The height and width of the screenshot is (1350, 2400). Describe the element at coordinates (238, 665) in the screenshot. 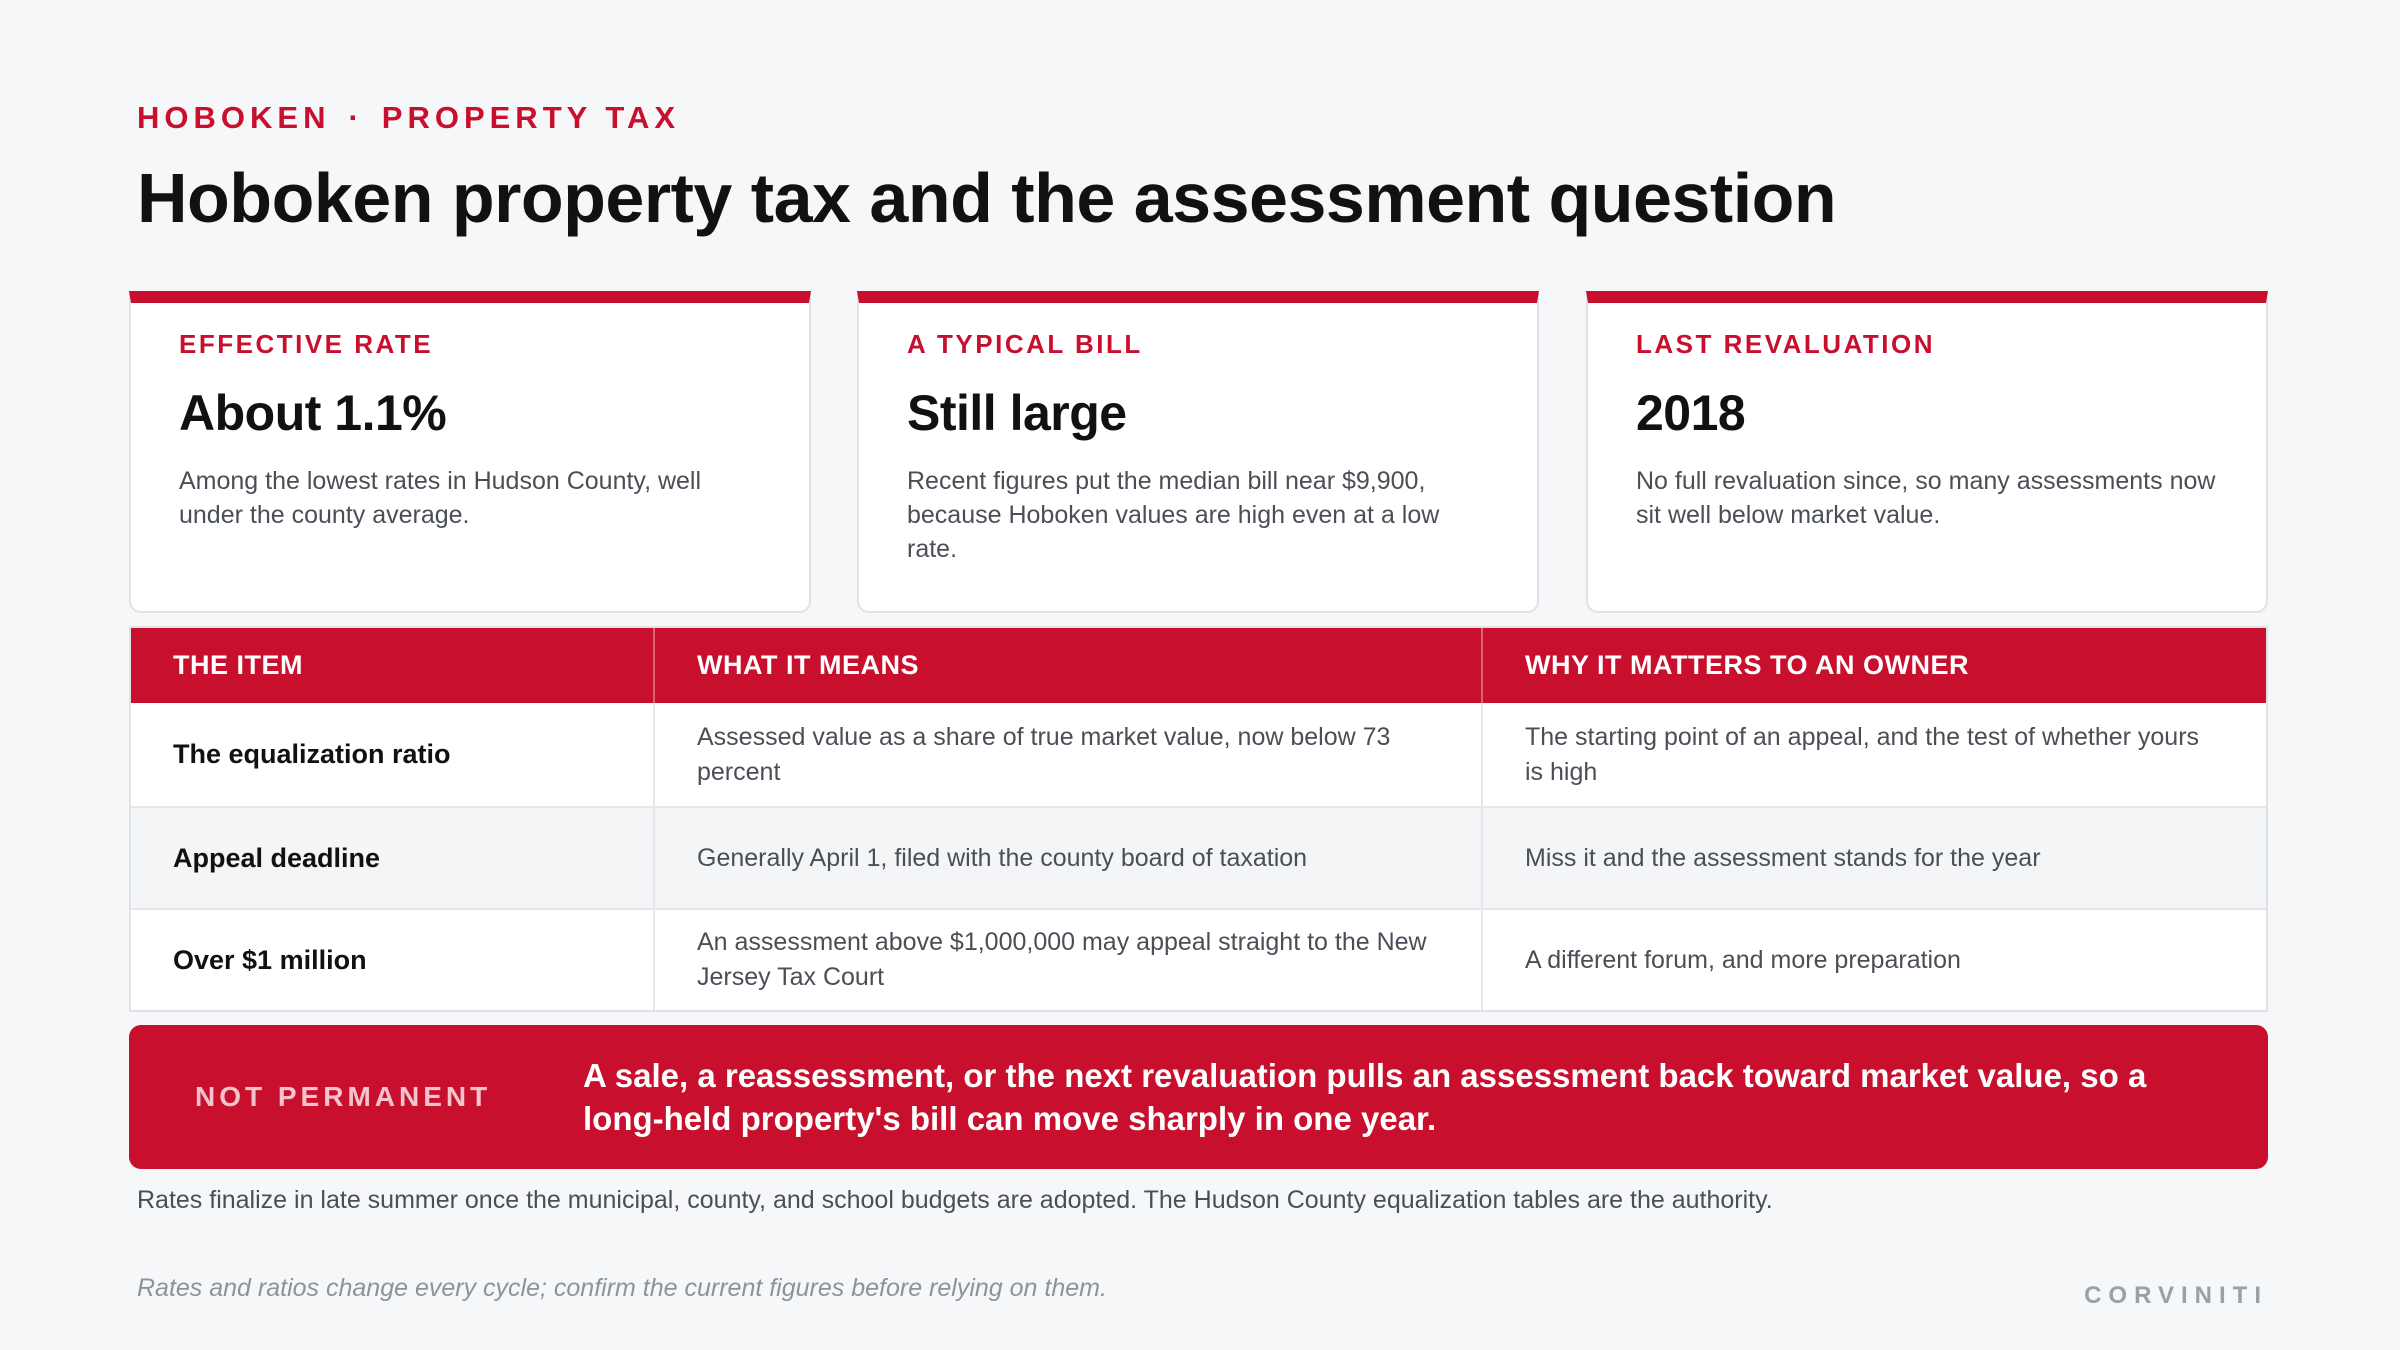

I see `column-header-item: THE ITEM` at that location.